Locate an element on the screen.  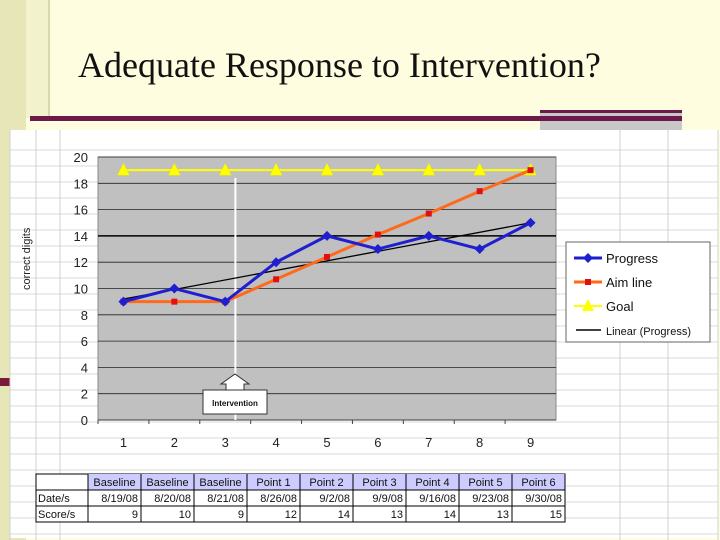
table-date-cell: 9/16/08 is located at coordinates (437, 499).